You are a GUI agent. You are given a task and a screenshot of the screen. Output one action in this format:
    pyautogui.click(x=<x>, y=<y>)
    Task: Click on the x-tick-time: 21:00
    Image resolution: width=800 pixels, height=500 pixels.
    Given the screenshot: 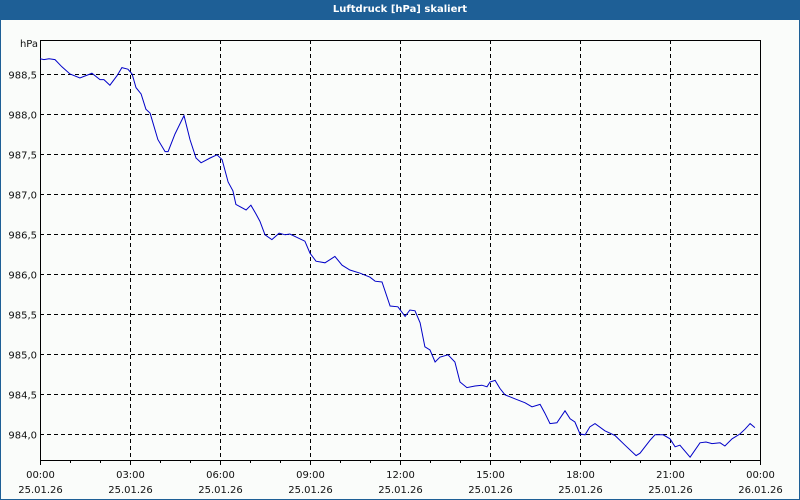 What is the action you would take?
    pyautogui.click(x=670, y=475)
    